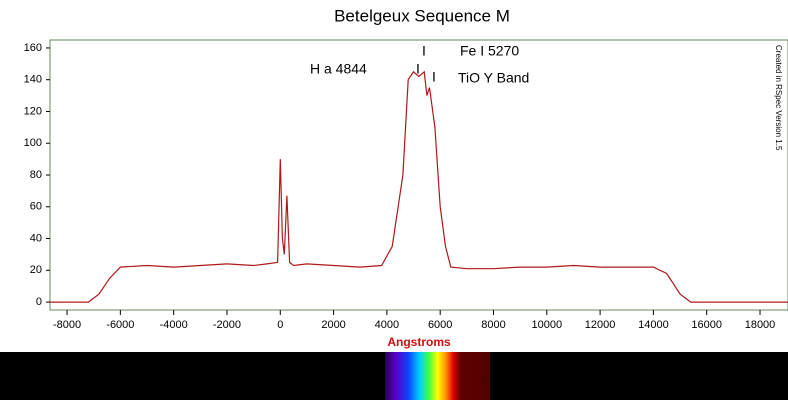 This screenshot has width=788, height=400. Describe the element at coordinates (36, 207) in the screenshot. I see `y-tick-label: 60` at that location.